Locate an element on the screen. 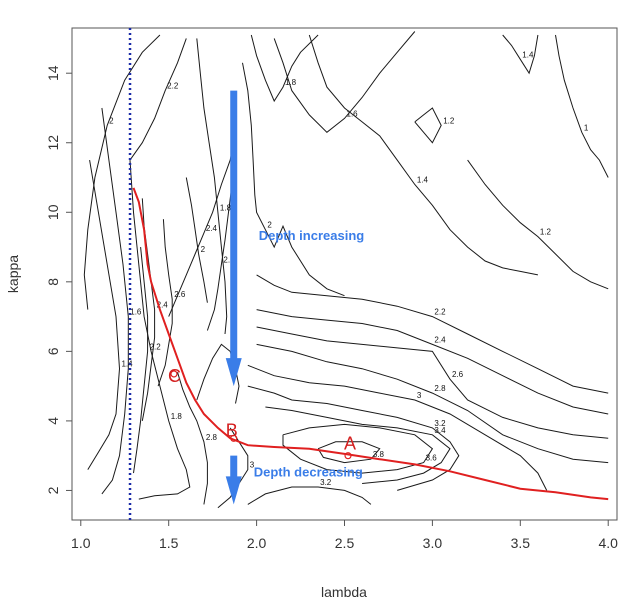  depth-decreasing-annotation: Depth decreasing is located at coordinates (308, 472).